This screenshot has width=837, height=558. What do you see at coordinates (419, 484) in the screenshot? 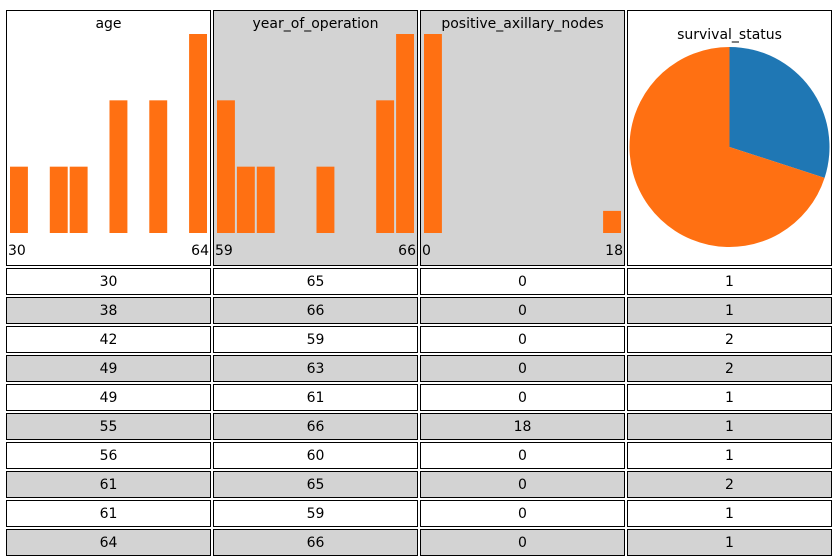
I see `table-row: 61 65 0 2` at bounding box center [419, 484].